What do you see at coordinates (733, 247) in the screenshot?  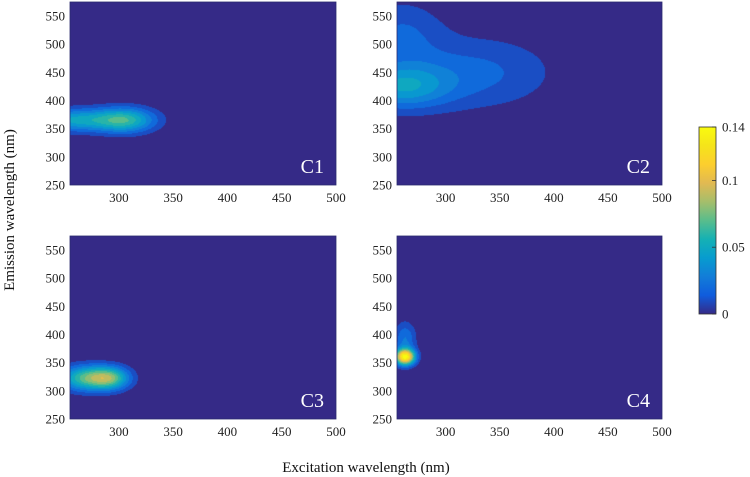 I see `colorbar-tick-label: 0.05` at bounding box center [733, 247].